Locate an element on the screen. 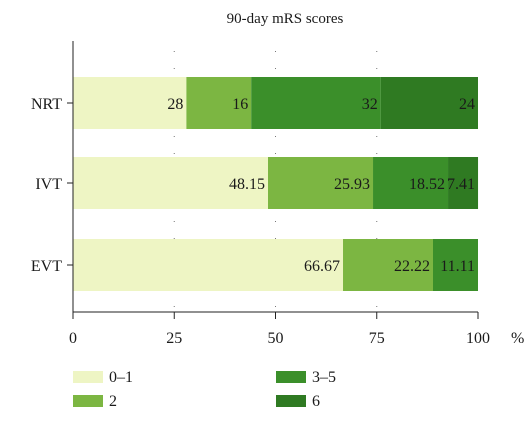 The width and height of the screenshot is (527, 421). y-tick-label-nrt: NRT is located at coordinates (46, 104).